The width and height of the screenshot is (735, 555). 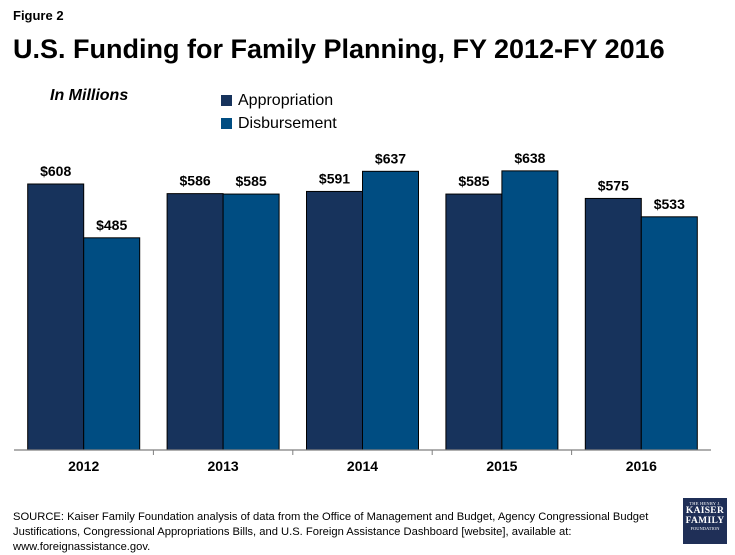 I want to click on data-label-disbursement-2012: $485, so click(x=111, y=225).